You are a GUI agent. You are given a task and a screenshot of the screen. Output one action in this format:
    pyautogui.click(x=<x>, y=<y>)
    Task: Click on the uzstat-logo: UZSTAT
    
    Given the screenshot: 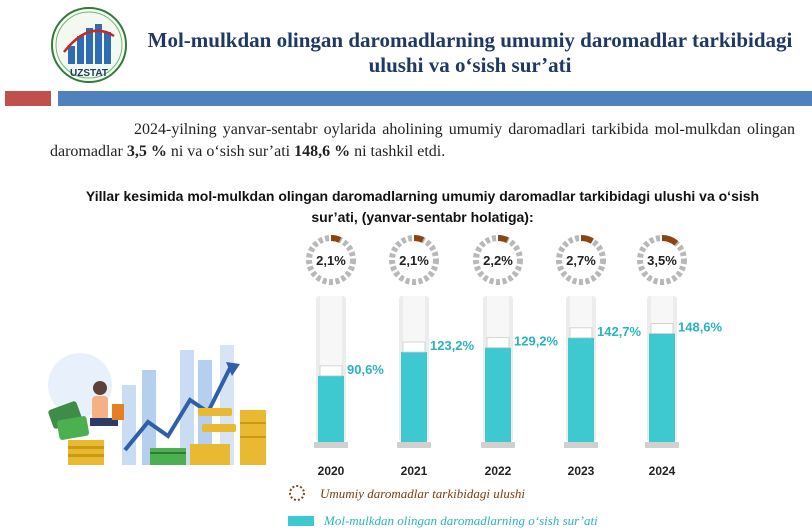 What is the action you would take?
    pyautogui.click(x=89, y=45)
    